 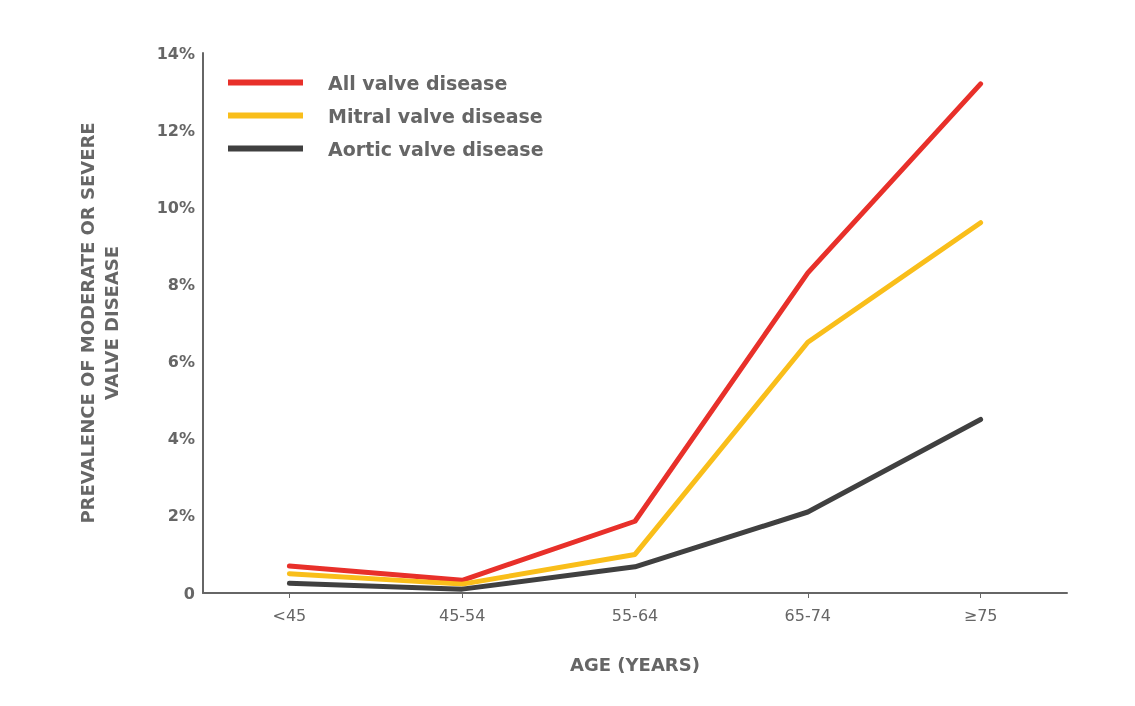 What do you see at coordinates (289, 615) in the screenshot?
I see `x-tick-label: <45` at bounding box center [289, 615].